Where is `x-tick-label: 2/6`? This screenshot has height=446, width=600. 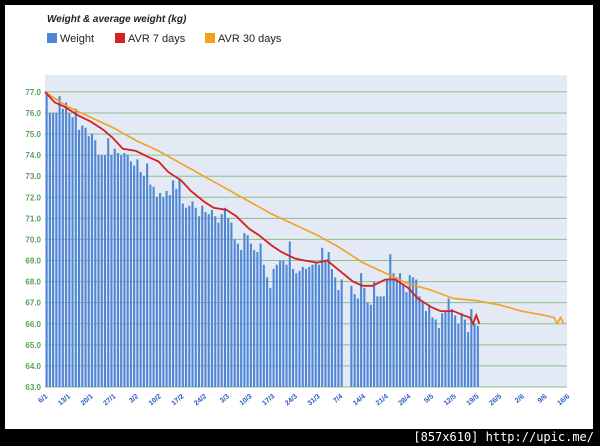 x-tick-label: 2/6 is located at coordinates (520, 399).